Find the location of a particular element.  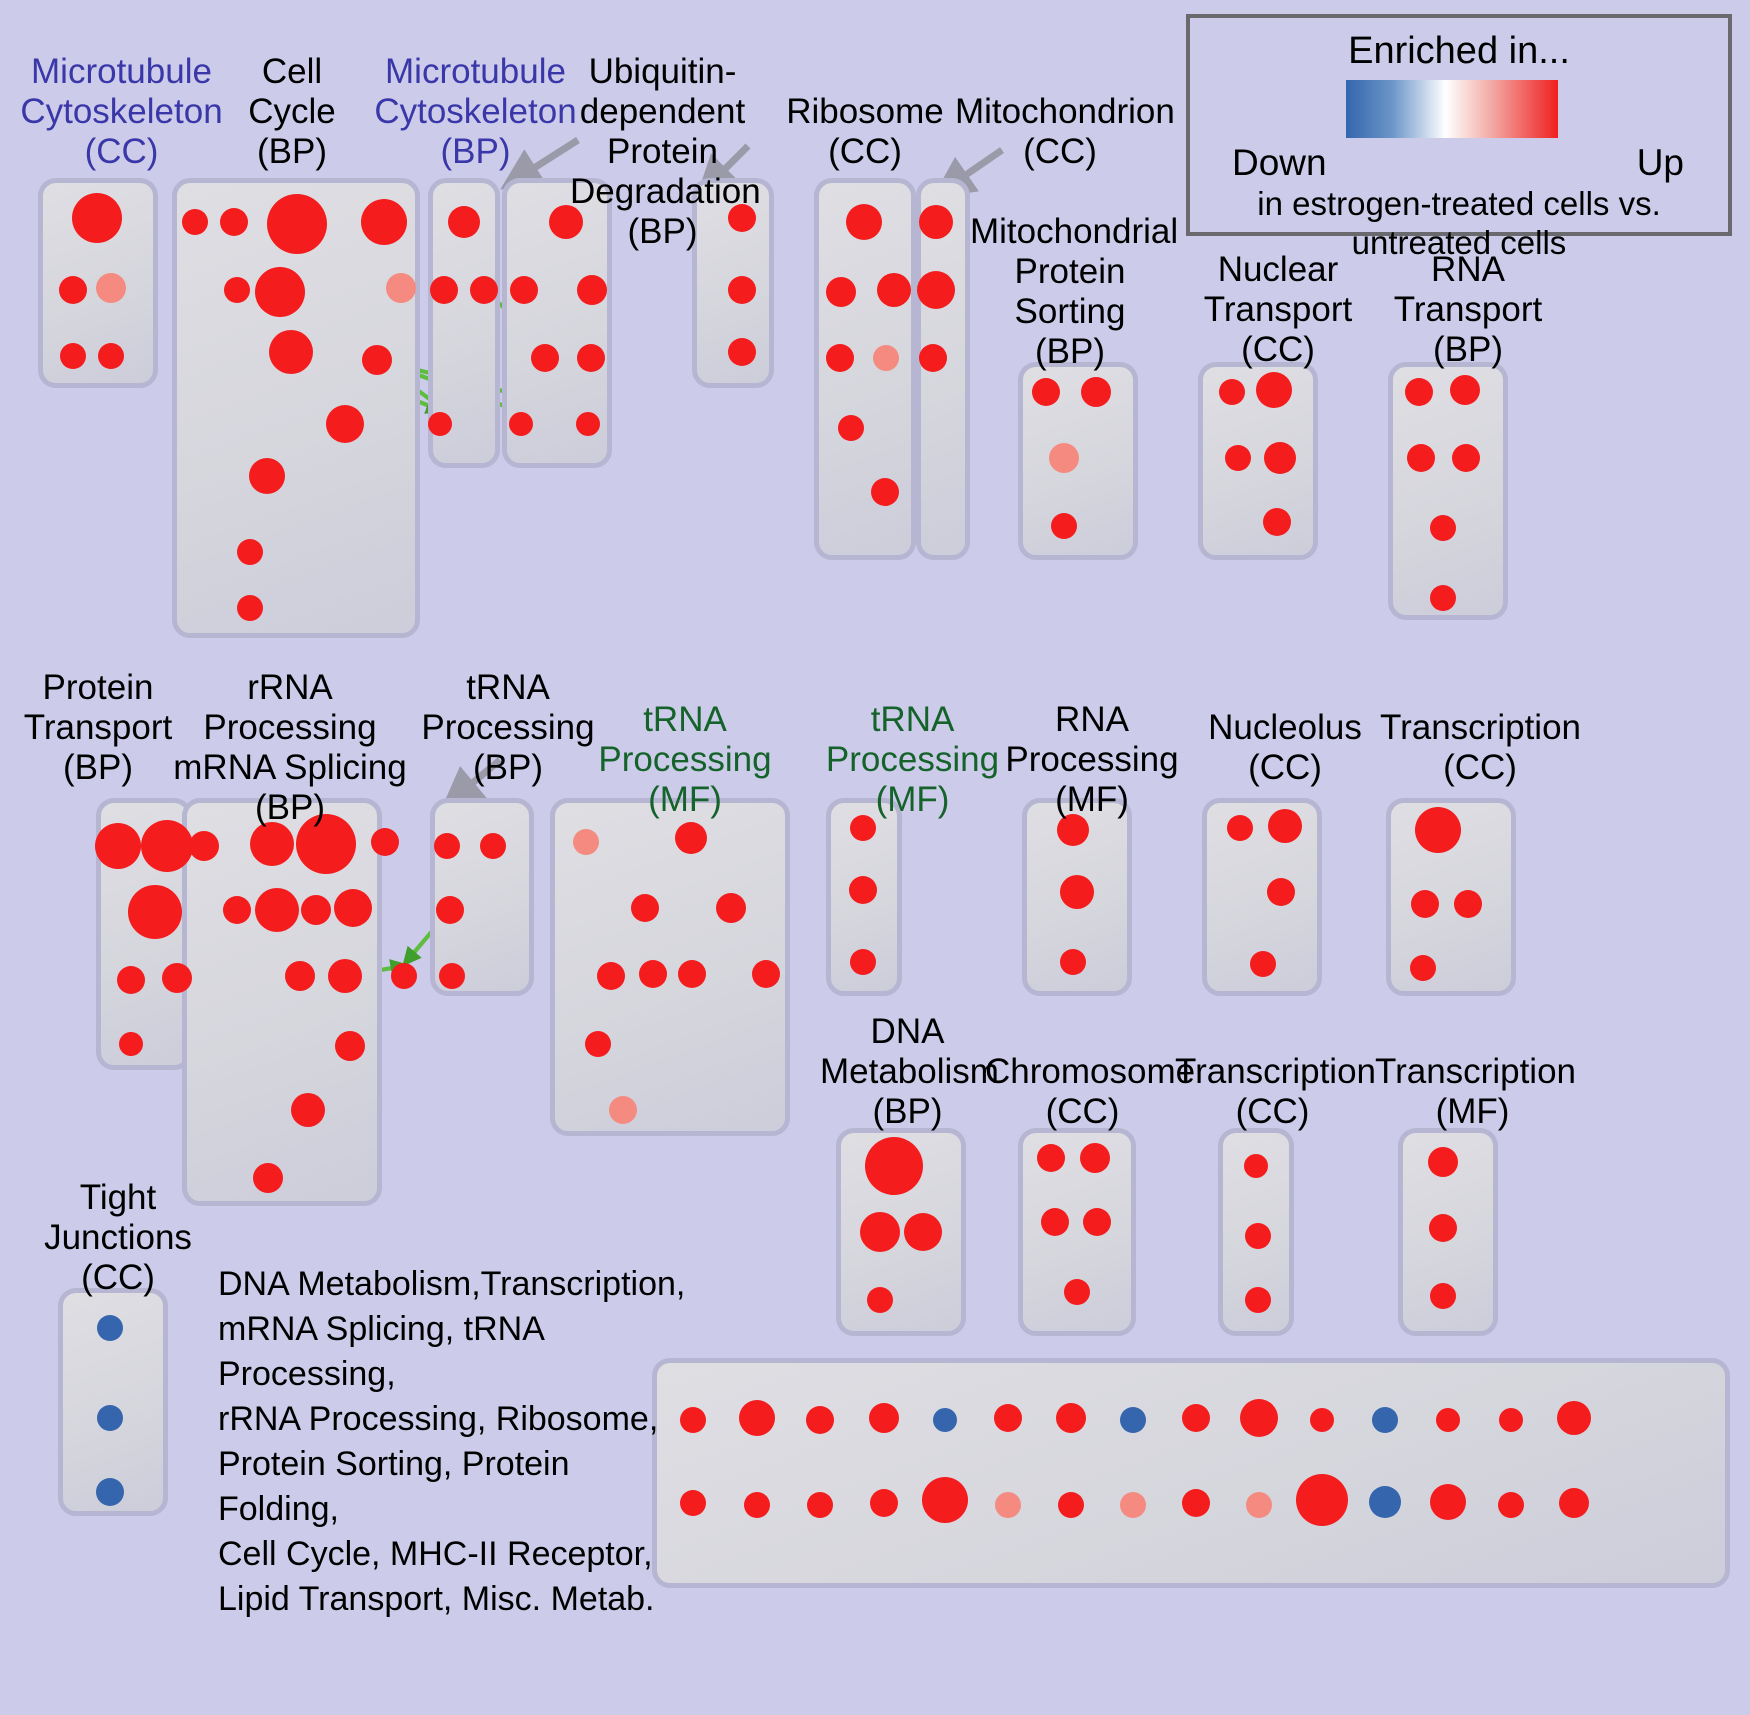

cluster-box-rrna-mrna-box is located at coordinates (282, 1002).